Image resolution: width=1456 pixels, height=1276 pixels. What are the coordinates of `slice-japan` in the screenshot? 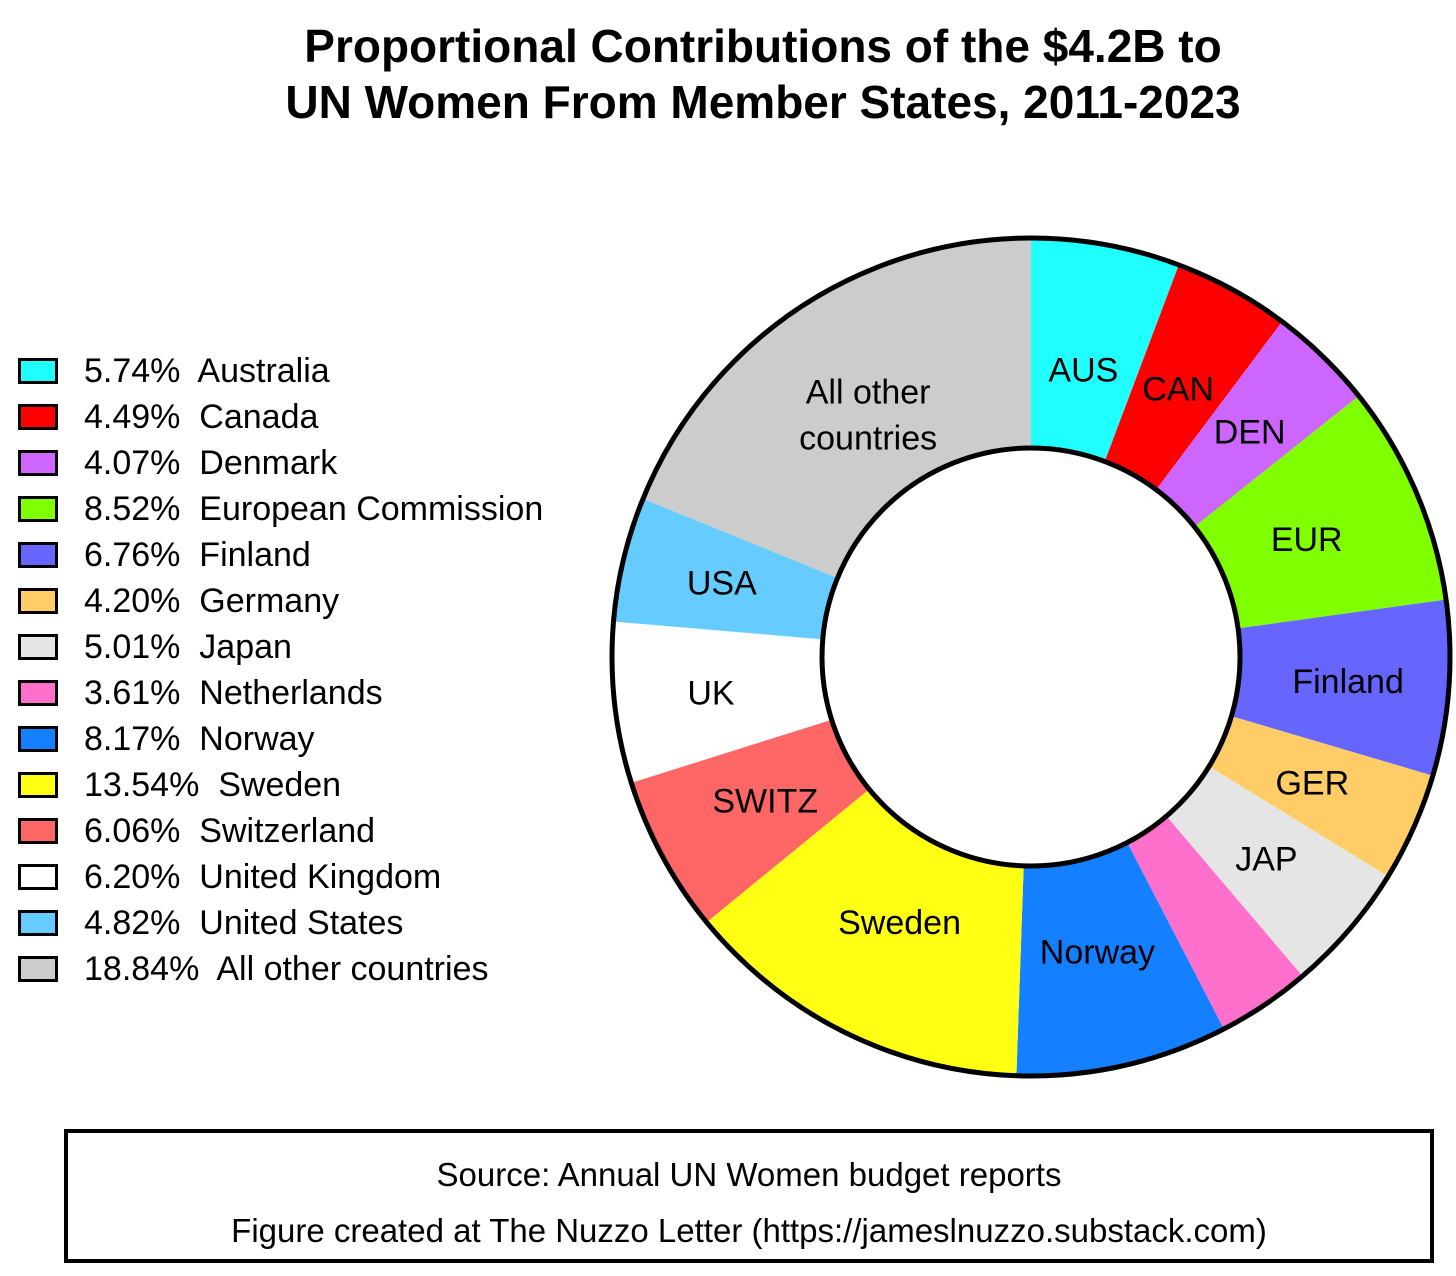 It's located at (1277, 871).